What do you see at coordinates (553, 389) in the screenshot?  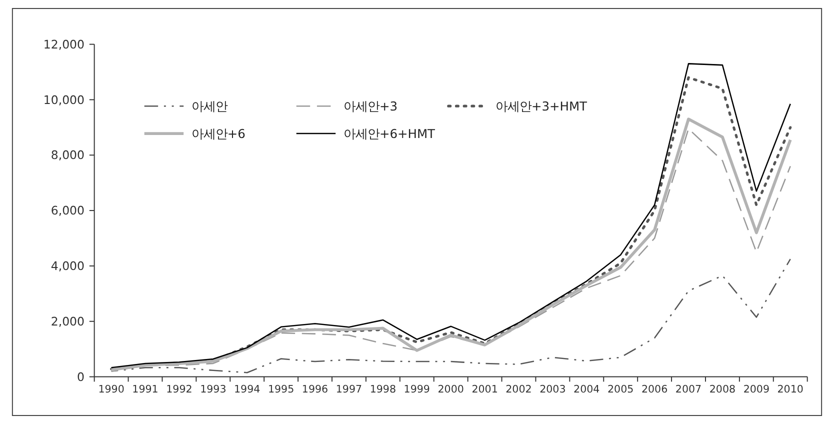 I see `x-tick-label: 2003` at bounding box center [553, 389].